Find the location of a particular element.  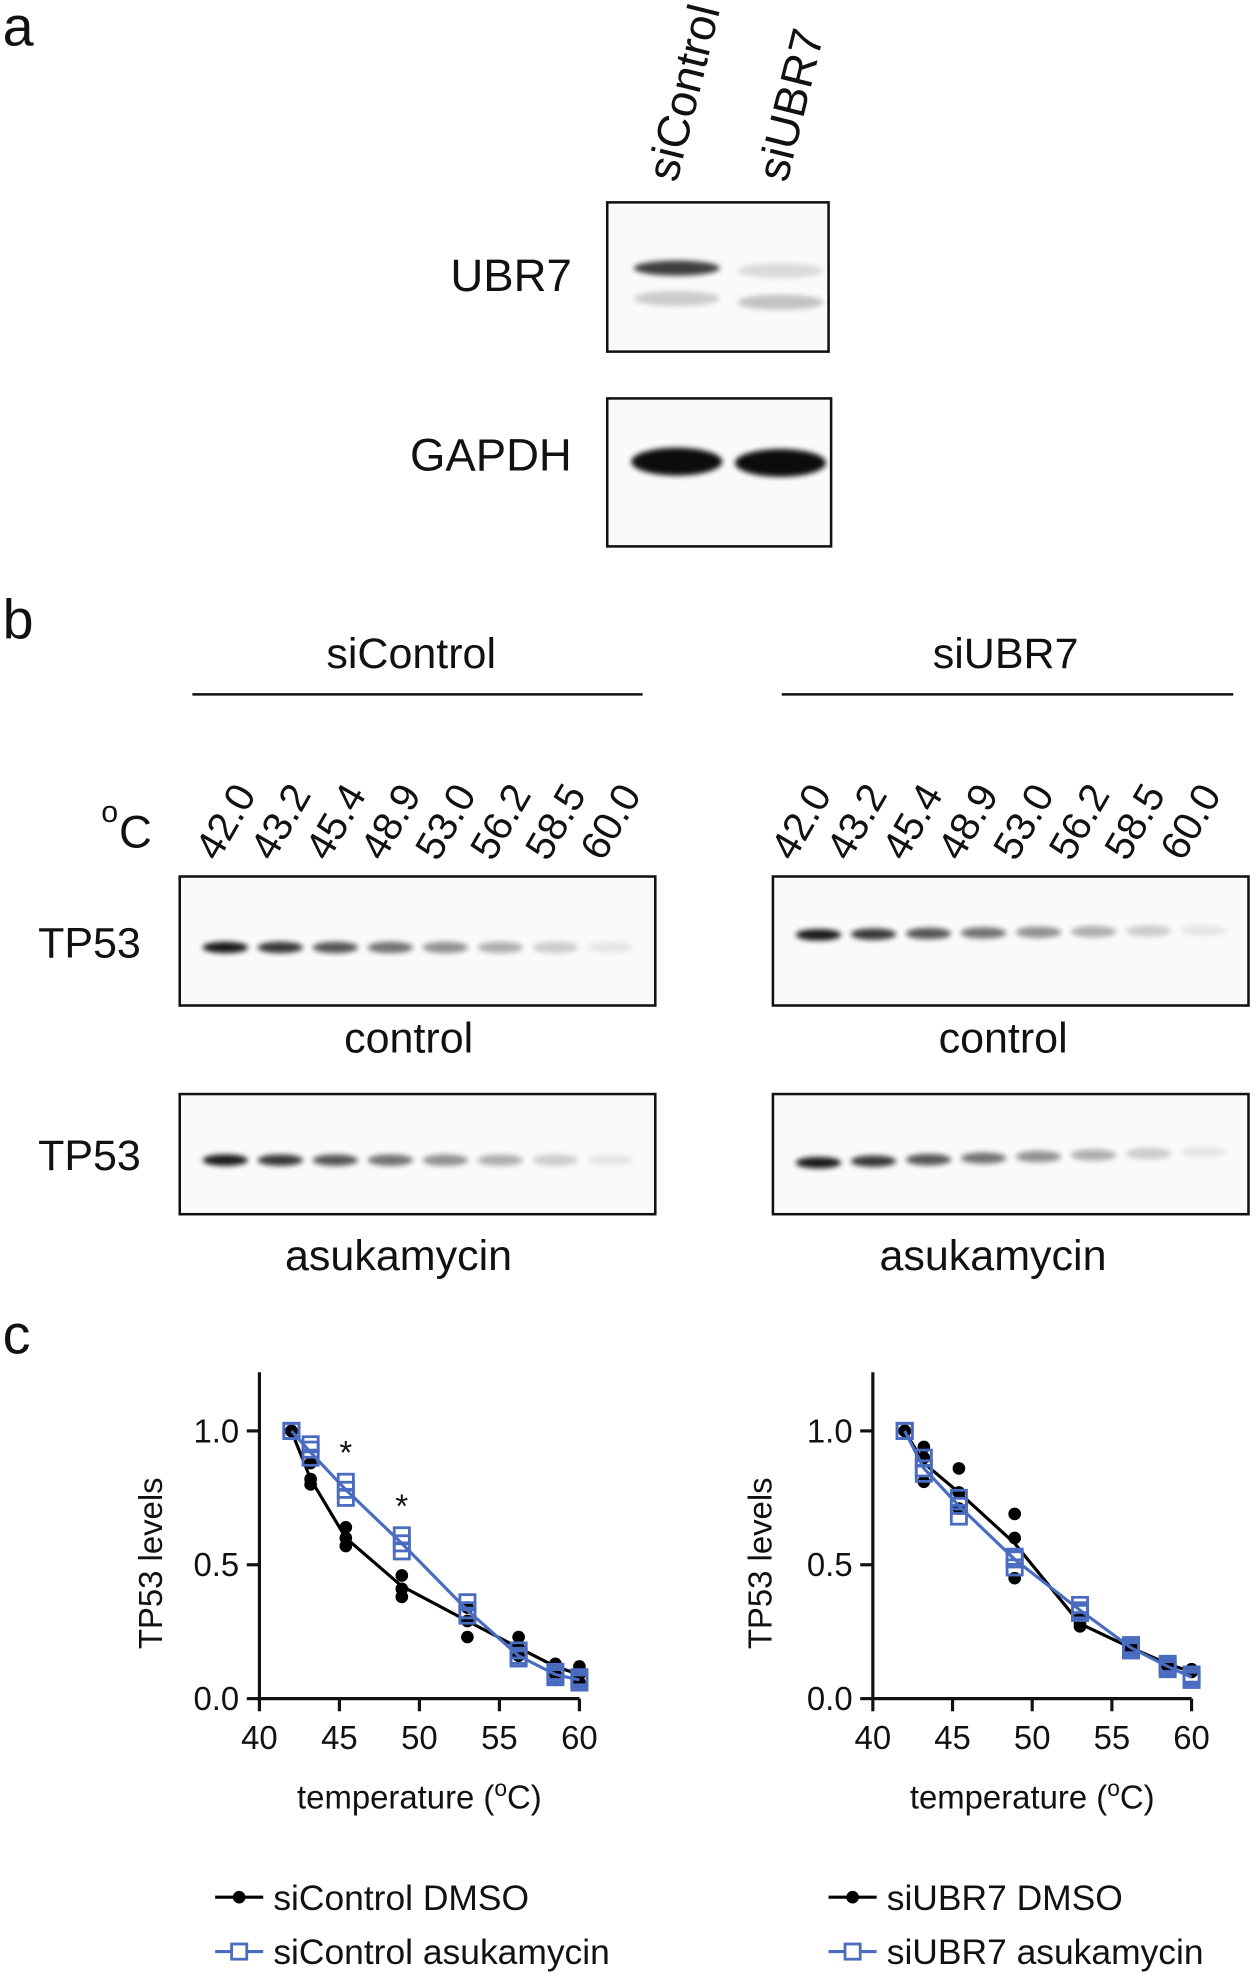

x-tick-label: 45 is located at coordinates (952, 1737).